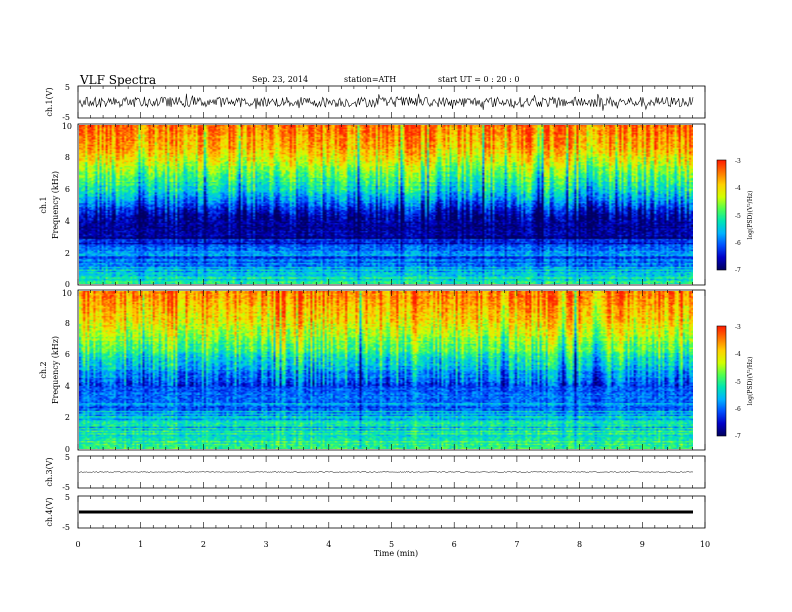  Describe the element at coordinates (67, 497) in the screenshot. I see `ch4-ytick-top: 5` at that location.